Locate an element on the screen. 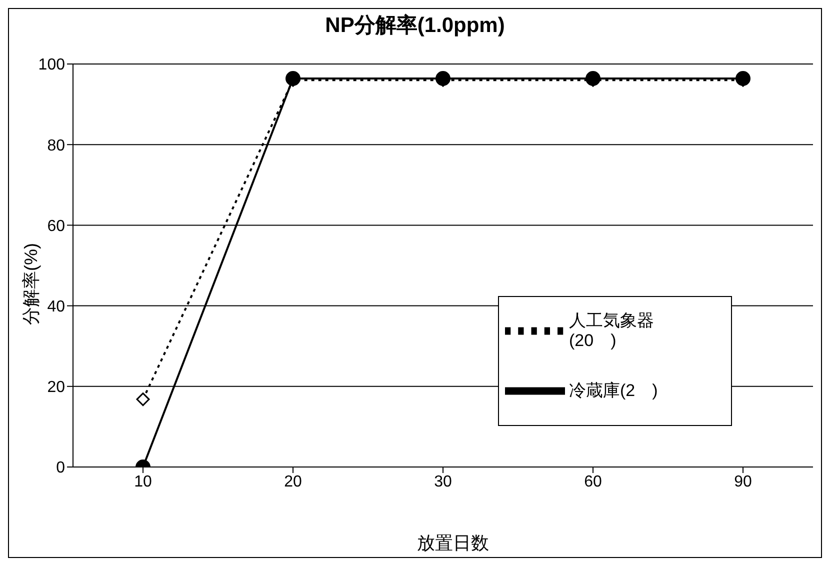  y-tick-label: 100 is located at coordinates (52, 65).